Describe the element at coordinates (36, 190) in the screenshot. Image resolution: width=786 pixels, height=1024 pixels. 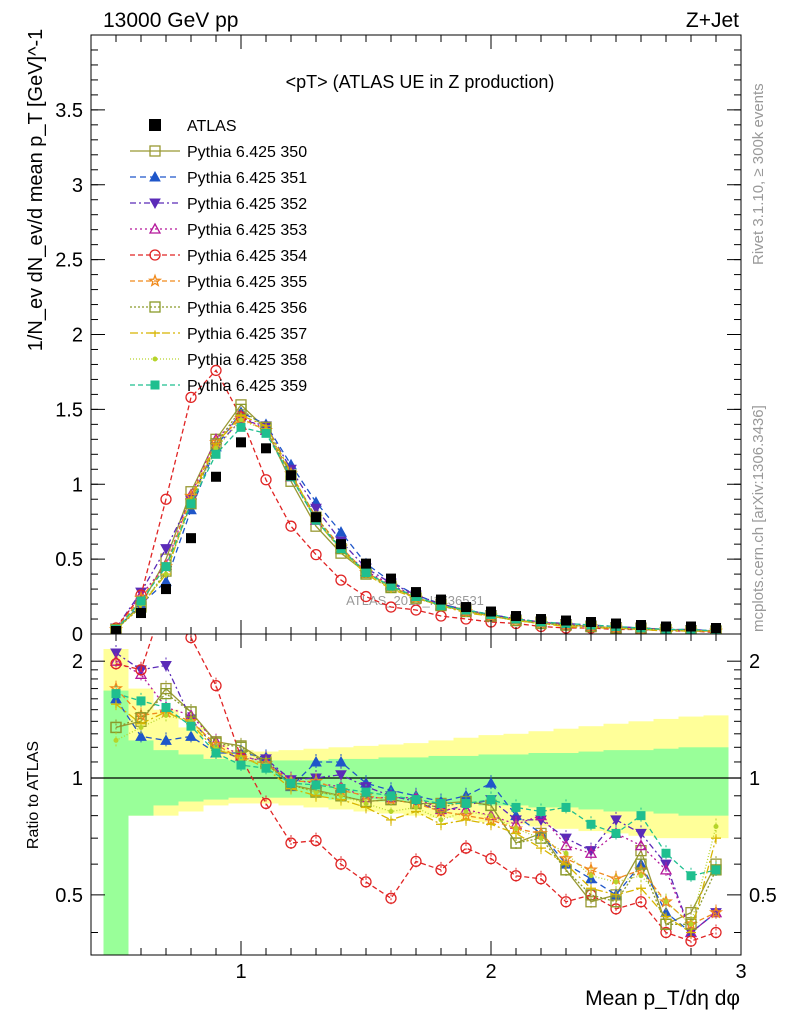
I see `y-axis-label: 1/N_ev dN_ev/d mean p_T [GeV]^-1` at that location.